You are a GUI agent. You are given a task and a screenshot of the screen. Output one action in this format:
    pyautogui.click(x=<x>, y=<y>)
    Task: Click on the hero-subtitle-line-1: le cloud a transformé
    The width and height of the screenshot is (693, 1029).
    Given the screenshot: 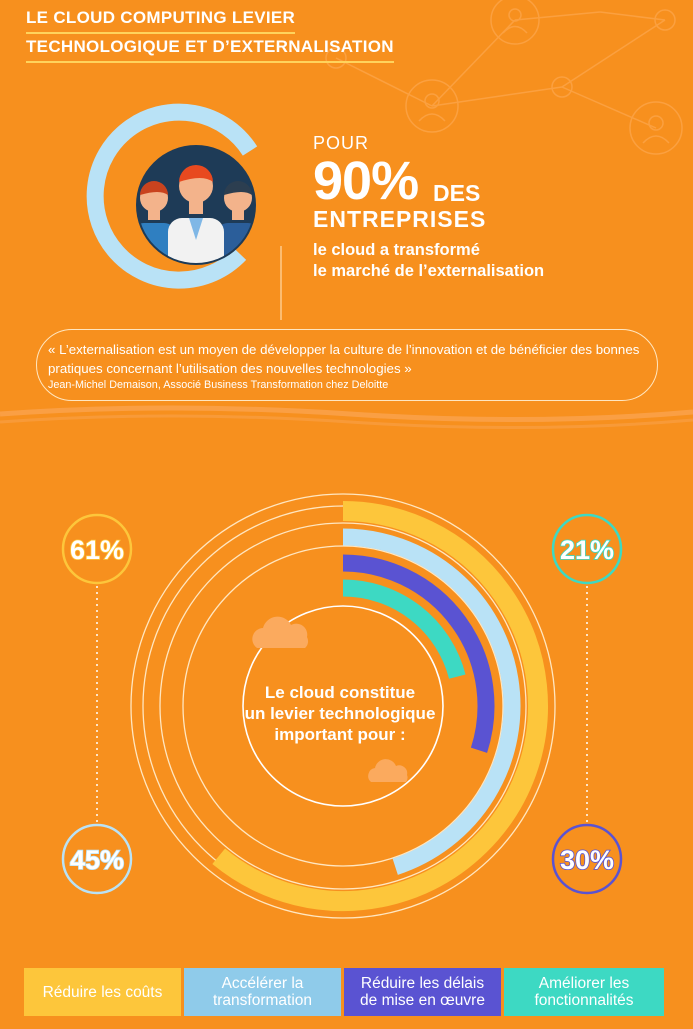 What is the action you would take?
    pyautogui.click(x=396, y=250)
    